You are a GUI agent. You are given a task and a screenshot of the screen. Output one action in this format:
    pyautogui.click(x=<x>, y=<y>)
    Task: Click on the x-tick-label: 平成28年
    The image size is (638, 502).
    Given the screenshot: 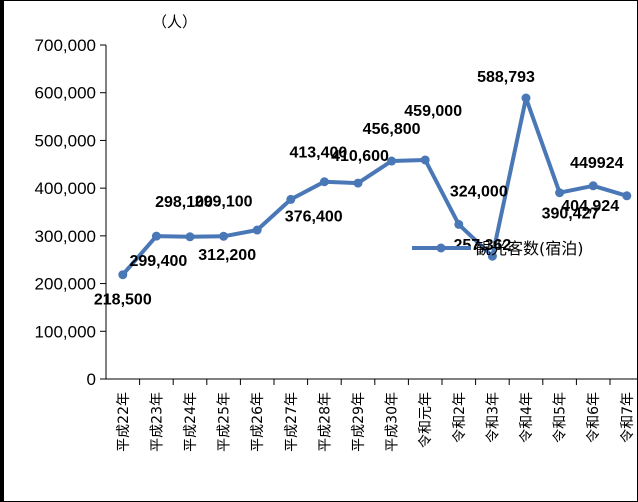 What is the action you would take?
    pyautogui.click(x=325, y=422)
    